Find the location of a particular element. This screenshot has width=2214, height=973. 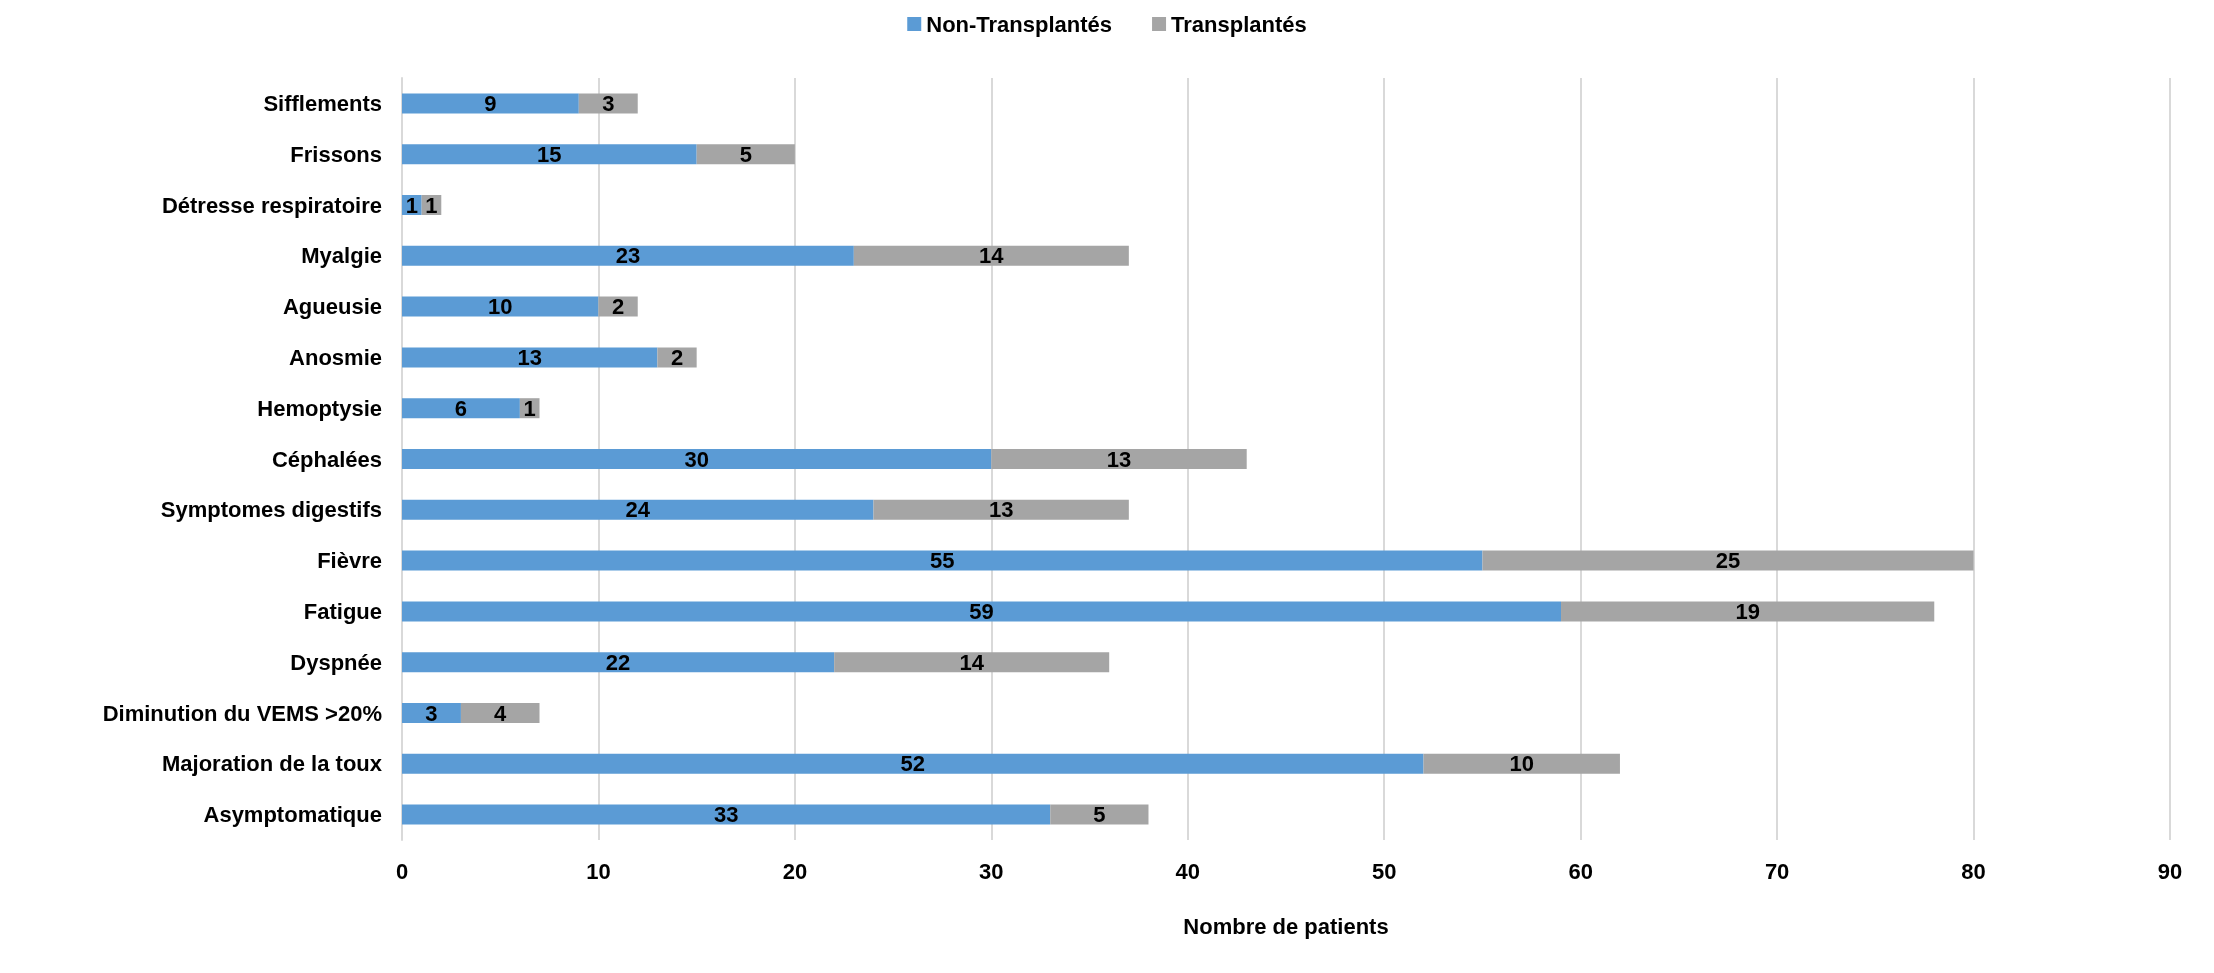

data-label: 24 is located at coordinates (638, 510).